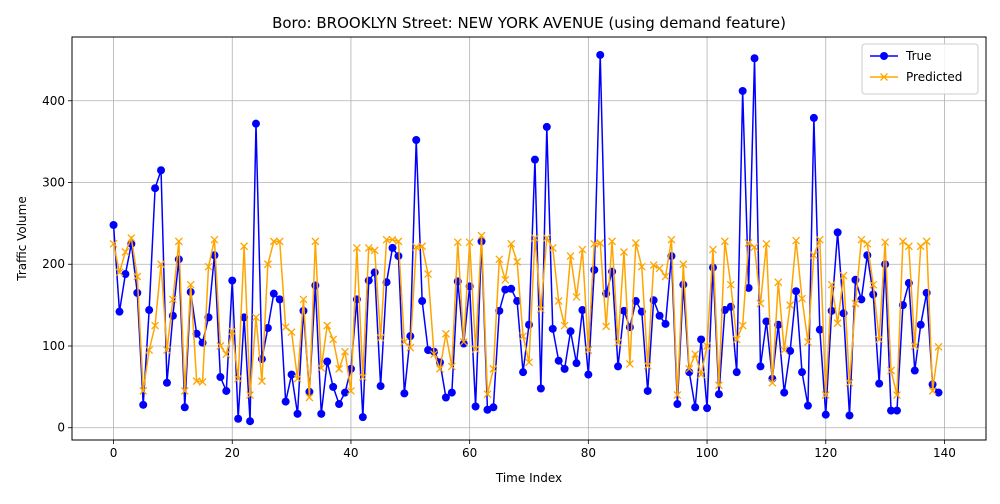 The width and height of the screenshot is (1000, 504). What do you see at coordinates (22, 239) in the screenshot?
I see `y-axis-label: Traffic Volume` at bounding box center [22, 239].